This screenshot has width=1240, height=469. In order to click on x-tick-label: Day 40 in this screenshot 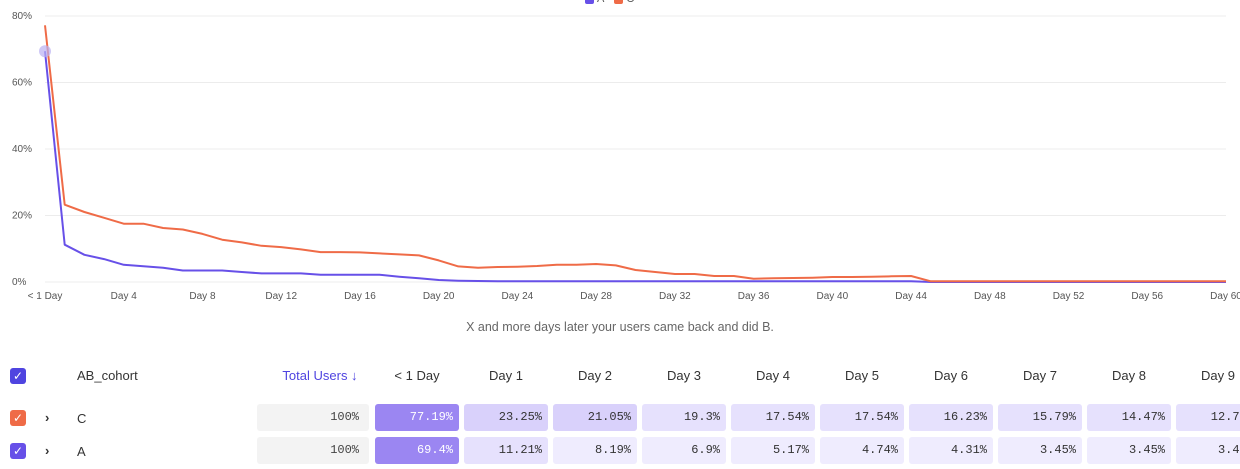, I will do `click(832, 296)`.